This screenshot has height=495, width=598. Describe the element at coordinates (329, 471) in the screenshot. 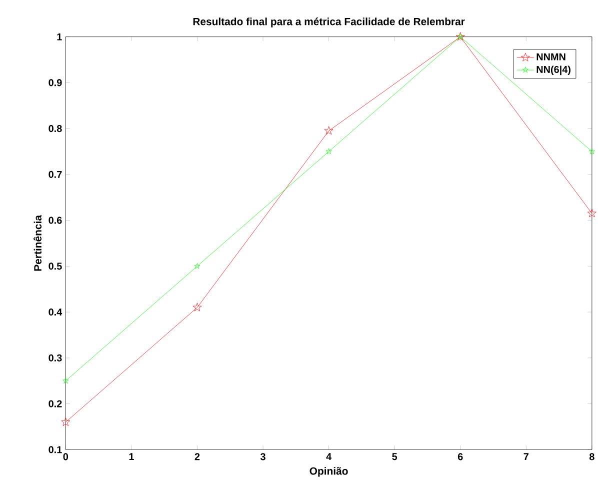

I see `x-axis-title: Opinião` at that location.